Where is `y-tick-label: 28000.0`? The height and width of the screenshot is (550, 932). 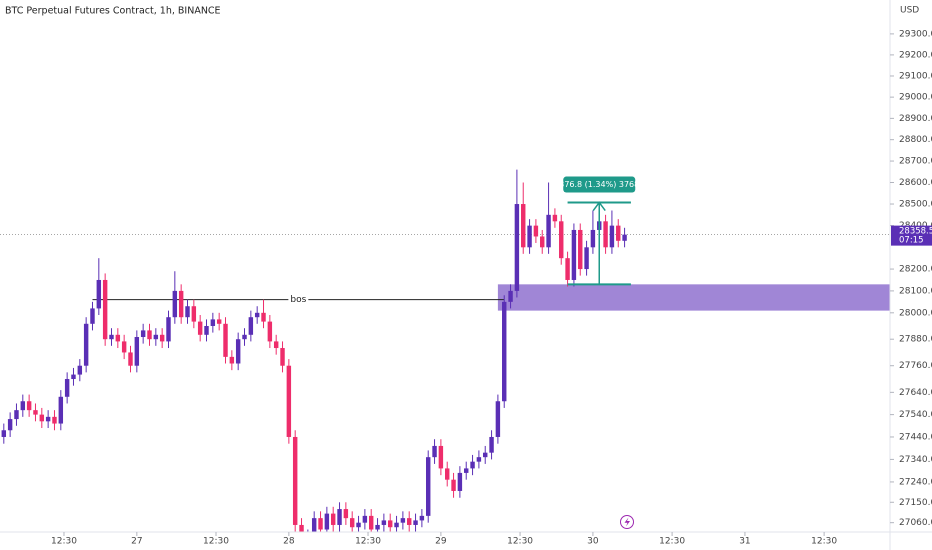 y-tick-label: 28000.0 is located at coordinates (915, 313).